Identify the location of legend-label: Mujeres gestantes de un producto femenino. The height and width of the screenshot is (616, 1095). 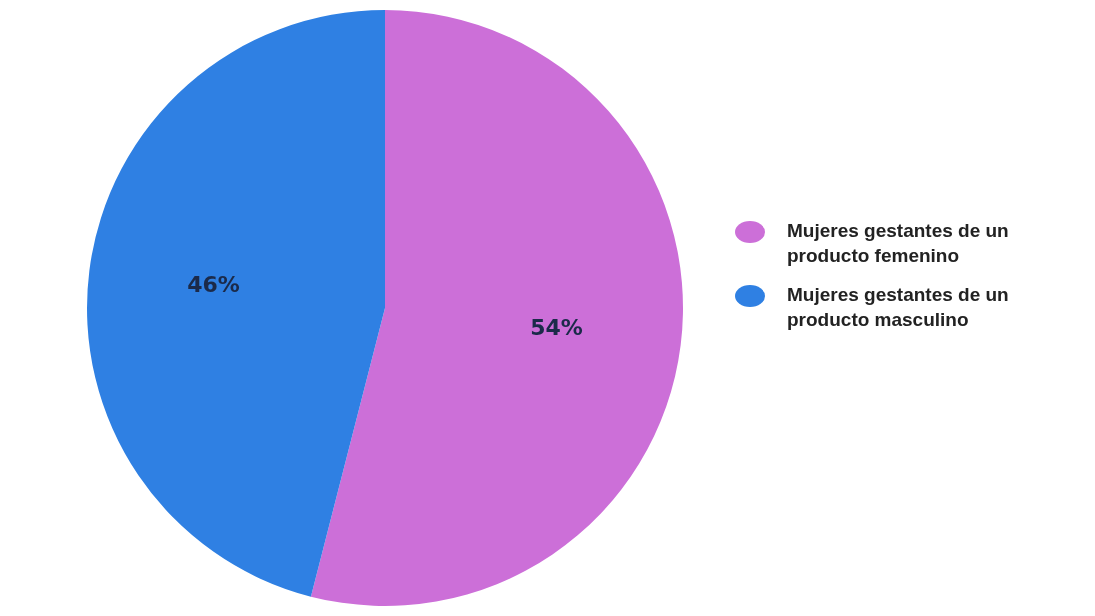
(898, 243).